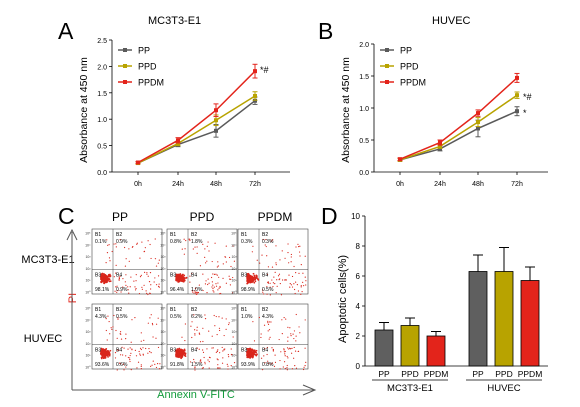 The height and width of the screenshot is (407, 580). What do you see at coordinates (66, 216) in the screenshot?
I see `panel-c-letter: C` at bounding box center [66, 216].